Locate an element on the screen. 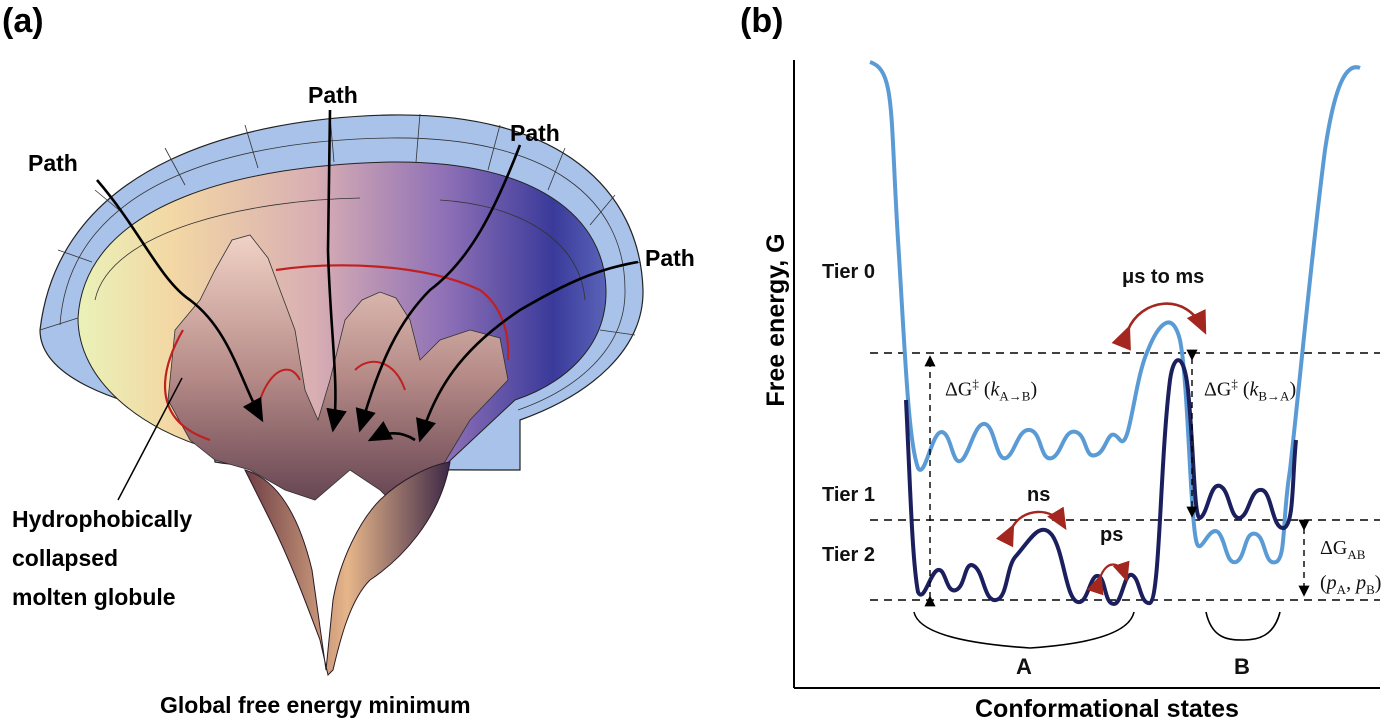 Image resolution: width=1400 pixels, height=726 pixels. barrier-ab-sup: ‡ is located at coordinates (975, 383).